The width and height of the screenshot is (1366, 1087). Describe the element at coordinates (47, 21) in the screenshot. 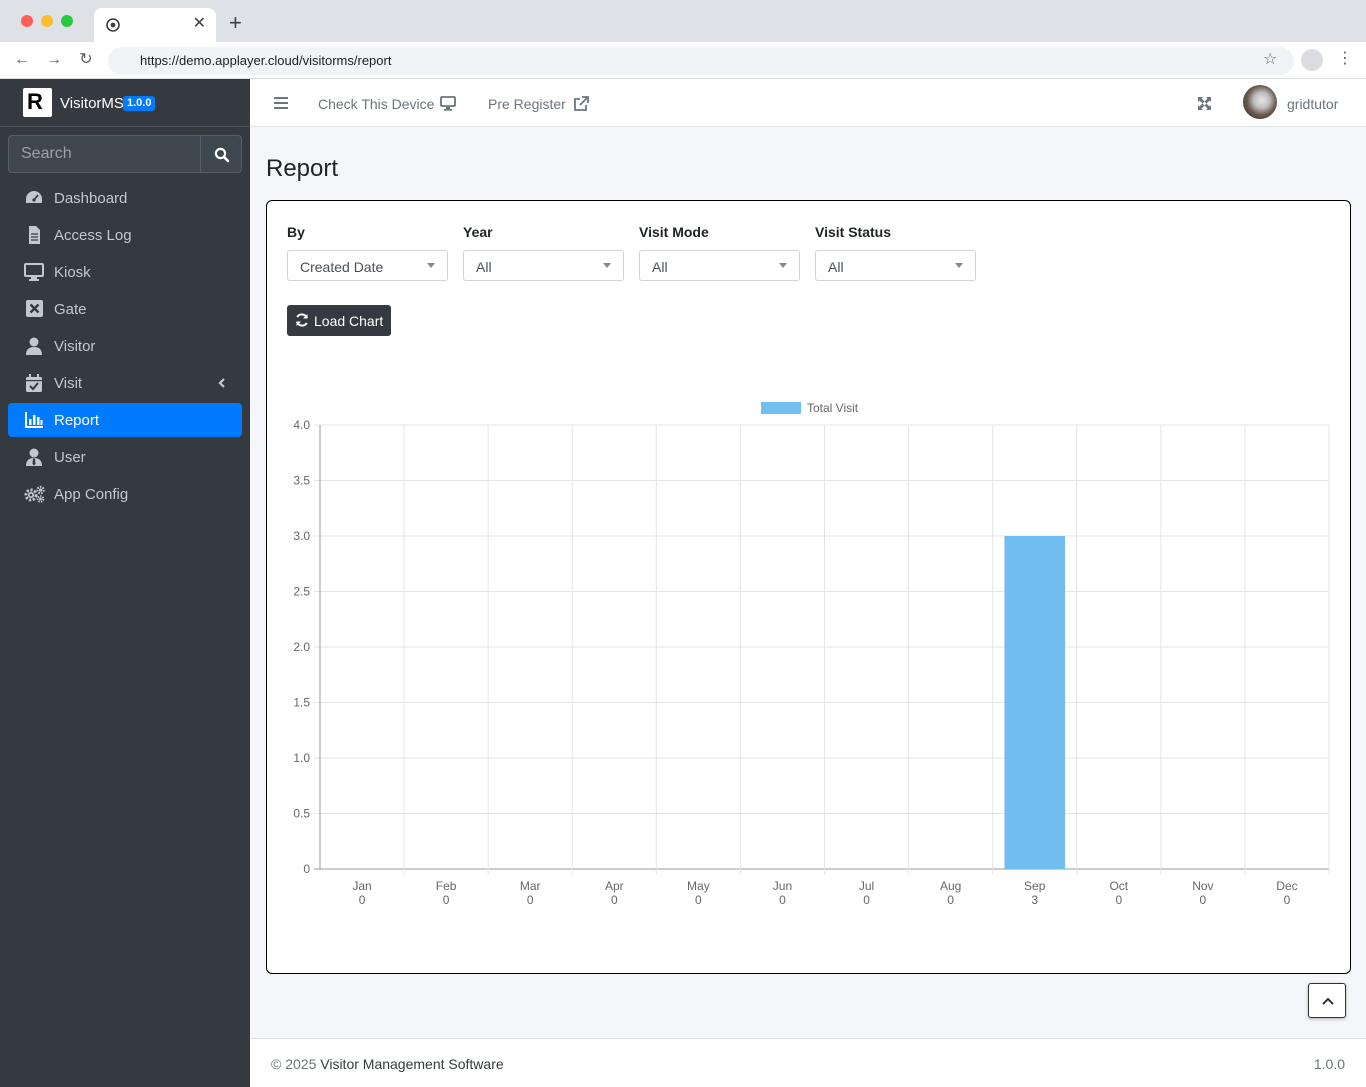

I see `window-minimize-button` at that location.